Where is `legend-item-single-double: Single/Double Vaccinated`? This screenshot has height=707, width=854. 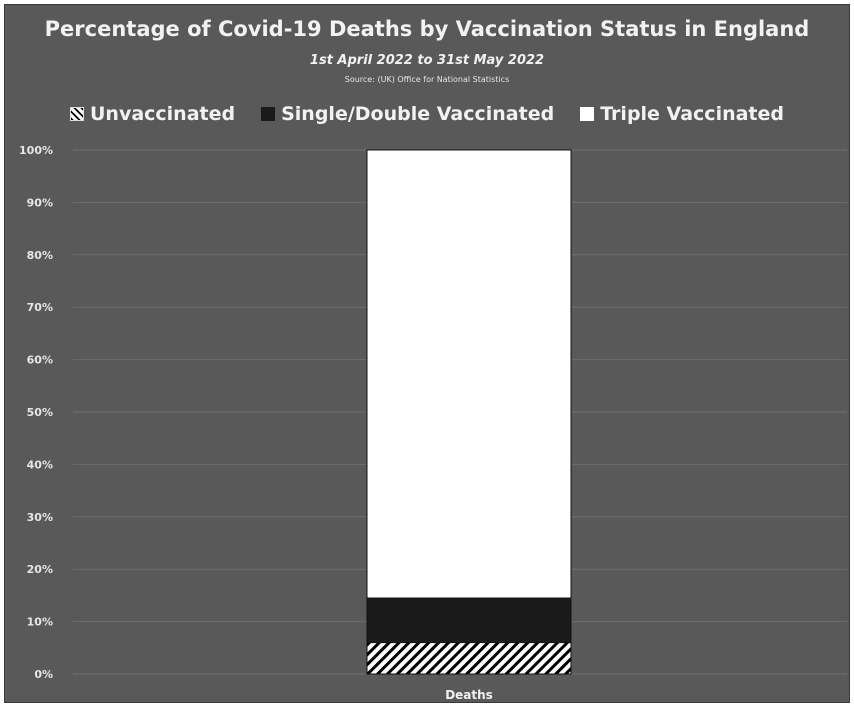
legend-item-single-double: Single/Double Vaccinated is located at coordinates (407, 114).